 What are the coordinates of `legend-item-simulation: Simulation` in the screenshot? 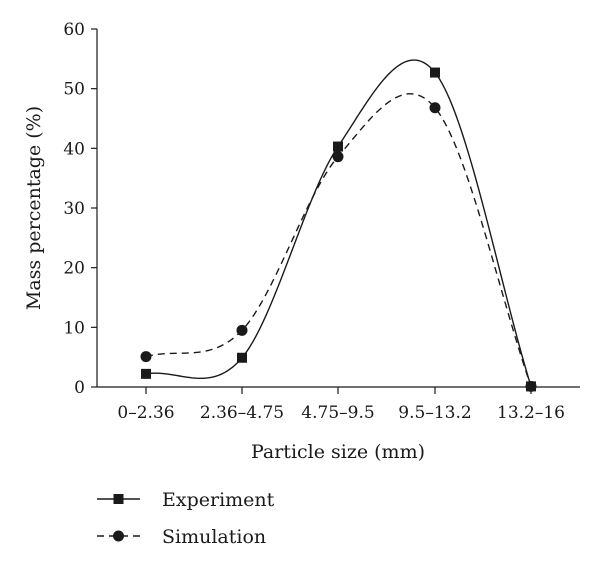 It's located at (181, 537).